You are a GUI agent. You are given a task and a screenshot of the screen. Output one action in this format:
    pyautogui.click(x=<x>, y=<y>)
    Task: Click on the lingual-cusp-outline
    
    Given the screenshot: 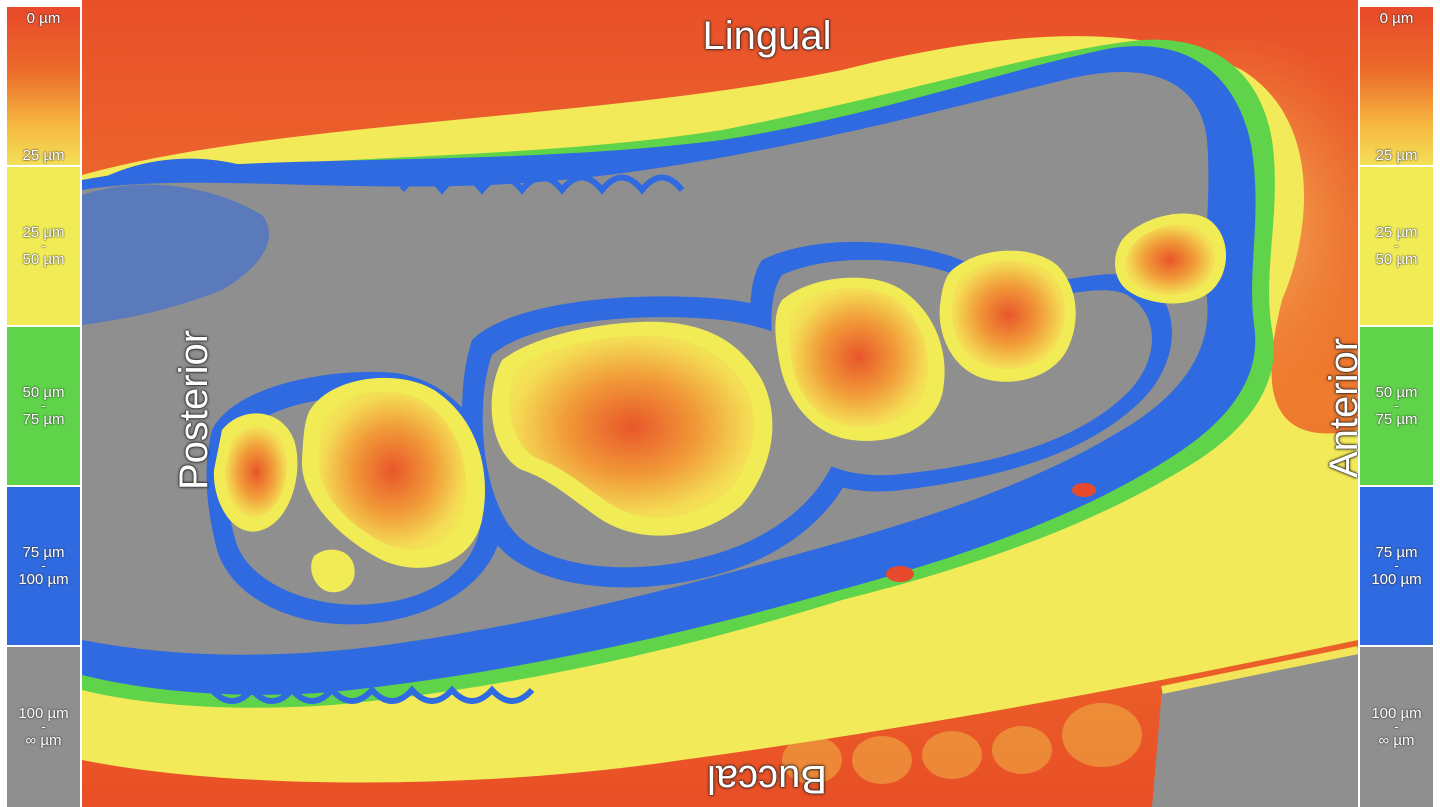 What is the action you would take?
    pyautogui.click(x=542, y=184)
    